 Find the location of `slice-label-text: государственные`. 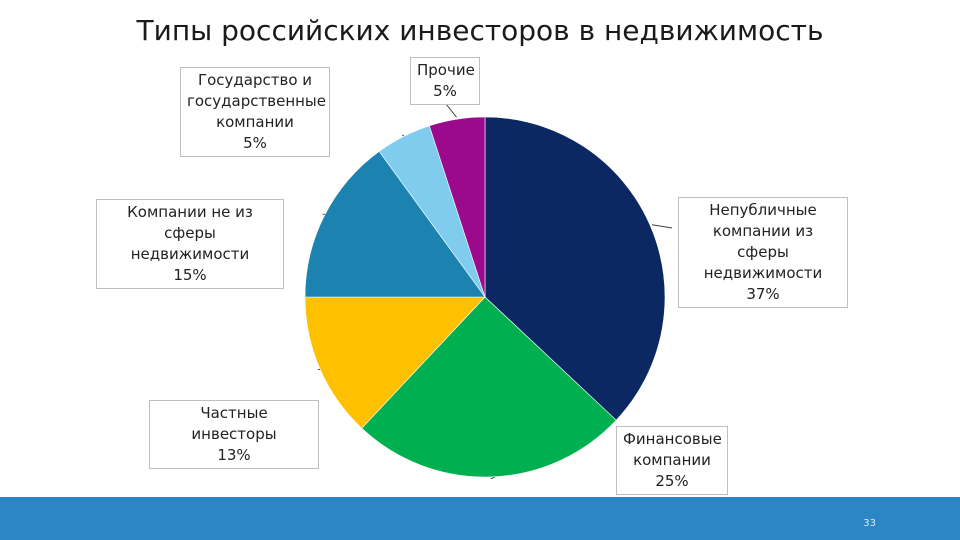

slice-label-text: государственные is located at coordinates (257, 101).